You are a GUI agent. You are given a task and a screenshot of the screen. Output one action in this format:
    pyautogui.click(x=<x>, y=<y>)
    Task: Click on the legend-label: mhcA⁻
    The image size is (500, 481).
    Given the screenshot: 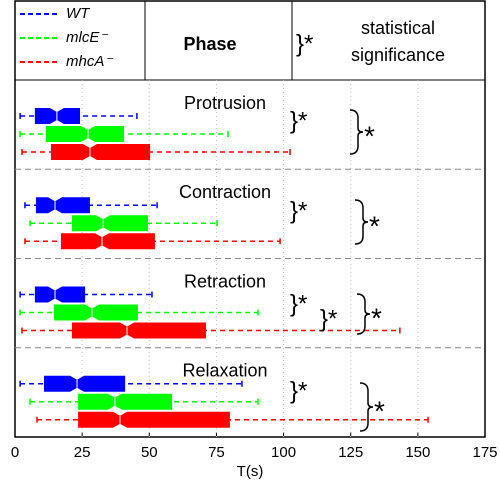 What is the action you would take?
    pyautogui.click(x=89, y=61)
    